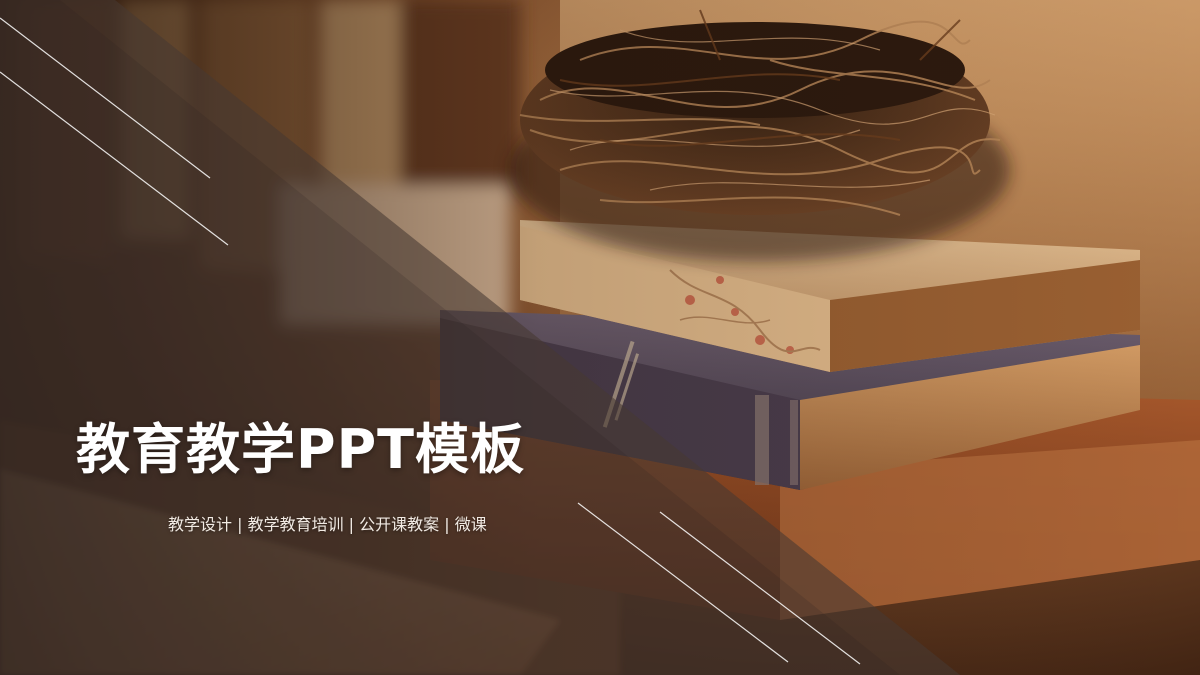 This screenshot has width=1200, height=675. Describe the element at coordinates (327, 524) in the screenshot. I see `slide-subtitle: 教学设计 | 教学教育培训 | 公开课教案 | 微课` at that location.